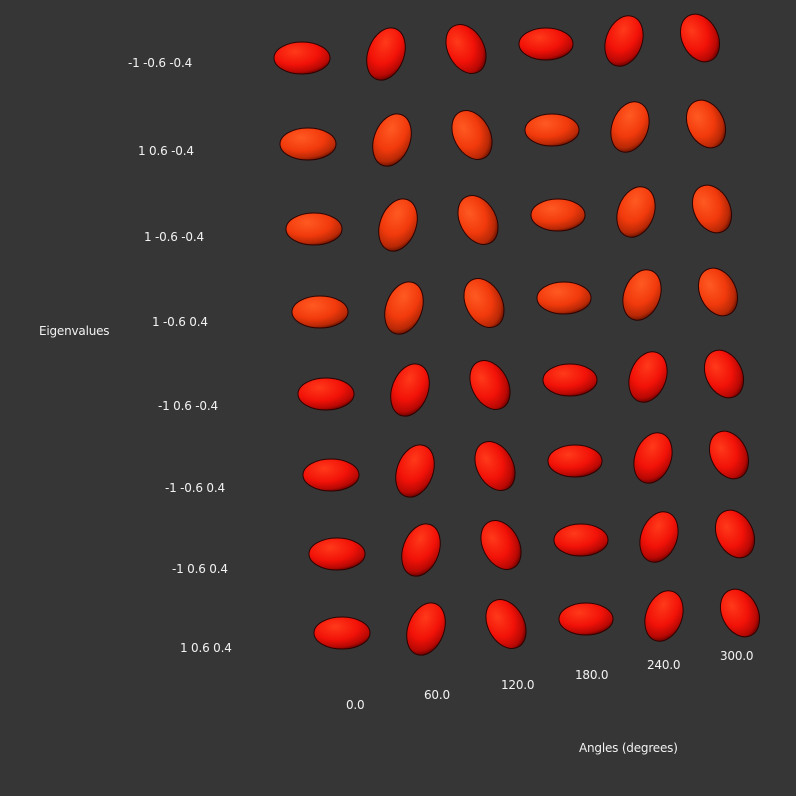  What do you see at coordinates (195, 488) in the screenshot?
I see `row-label: -1 -0.6 0.4` at bounding box center [195, 488].